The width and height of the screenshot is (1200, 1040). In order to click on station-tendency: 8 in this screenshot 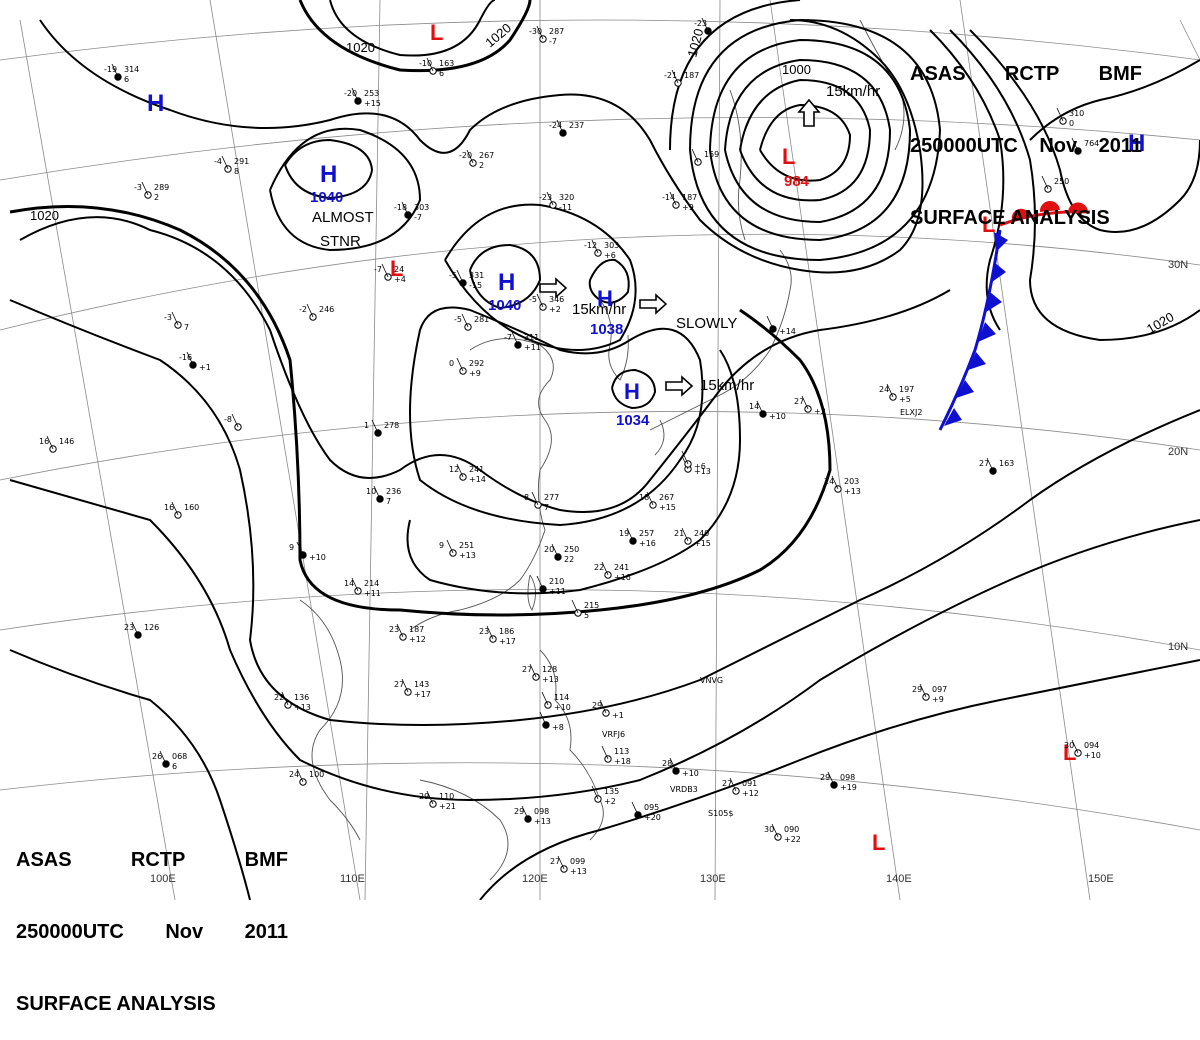, I will do `click(236, 171)`.